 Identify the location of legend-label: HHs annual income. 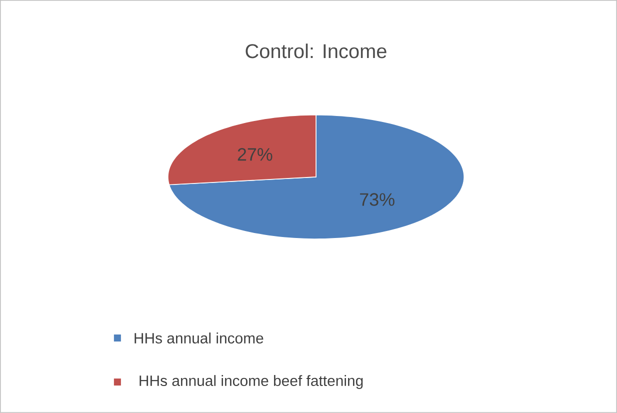
(199, 338).